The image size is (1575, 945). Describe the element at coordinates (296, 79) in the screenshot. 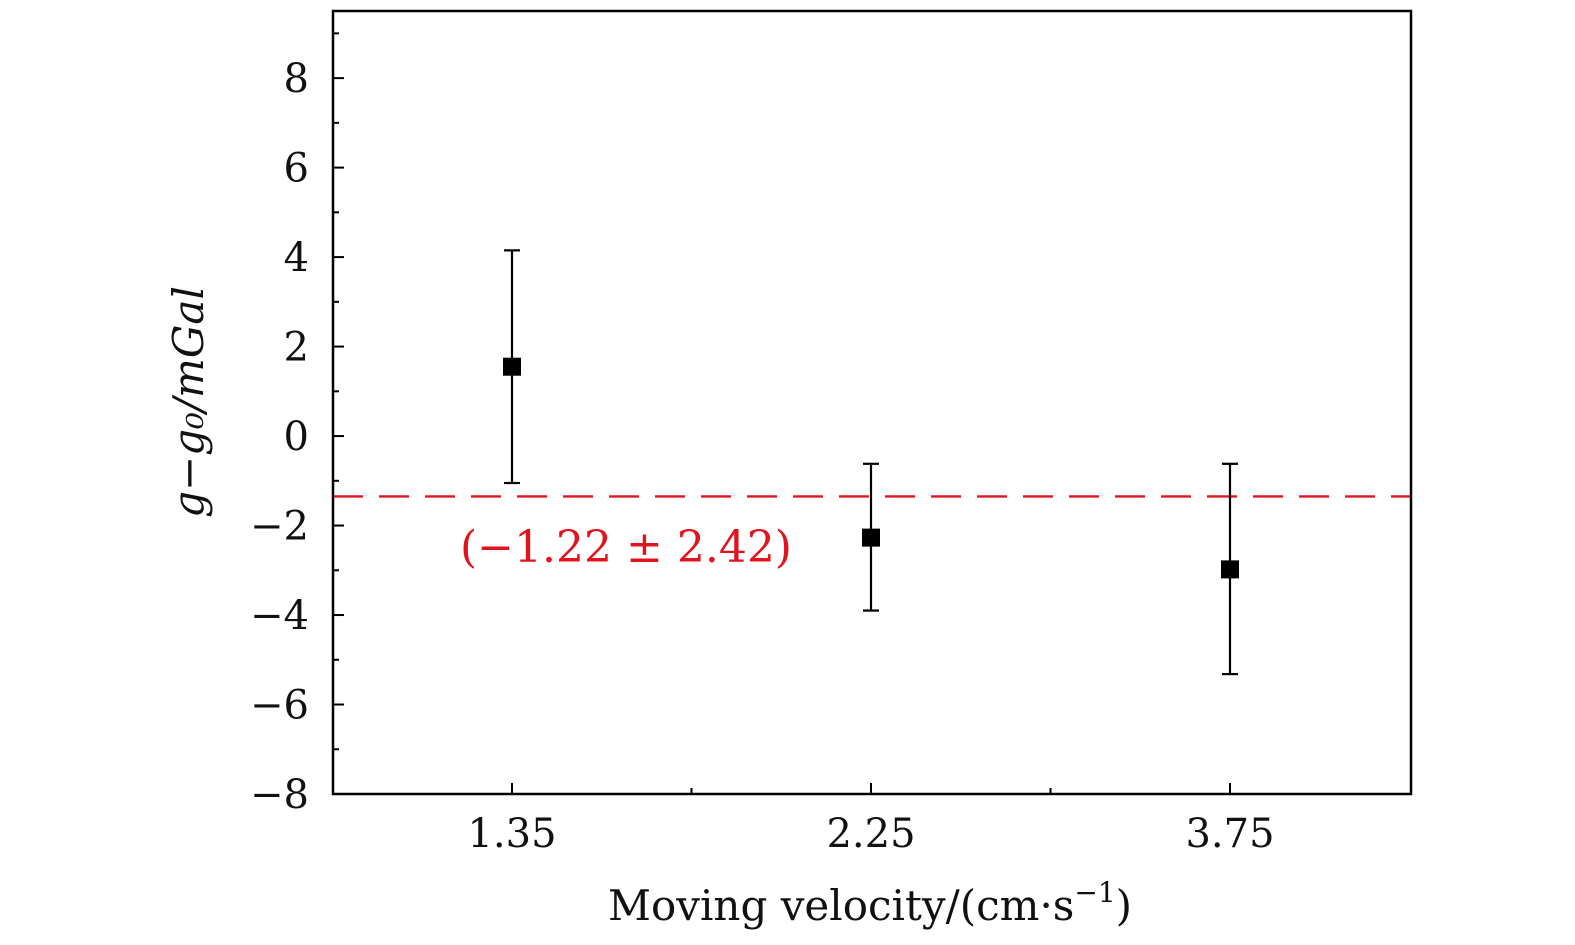

I see `y-tick-label: 8` at that location.